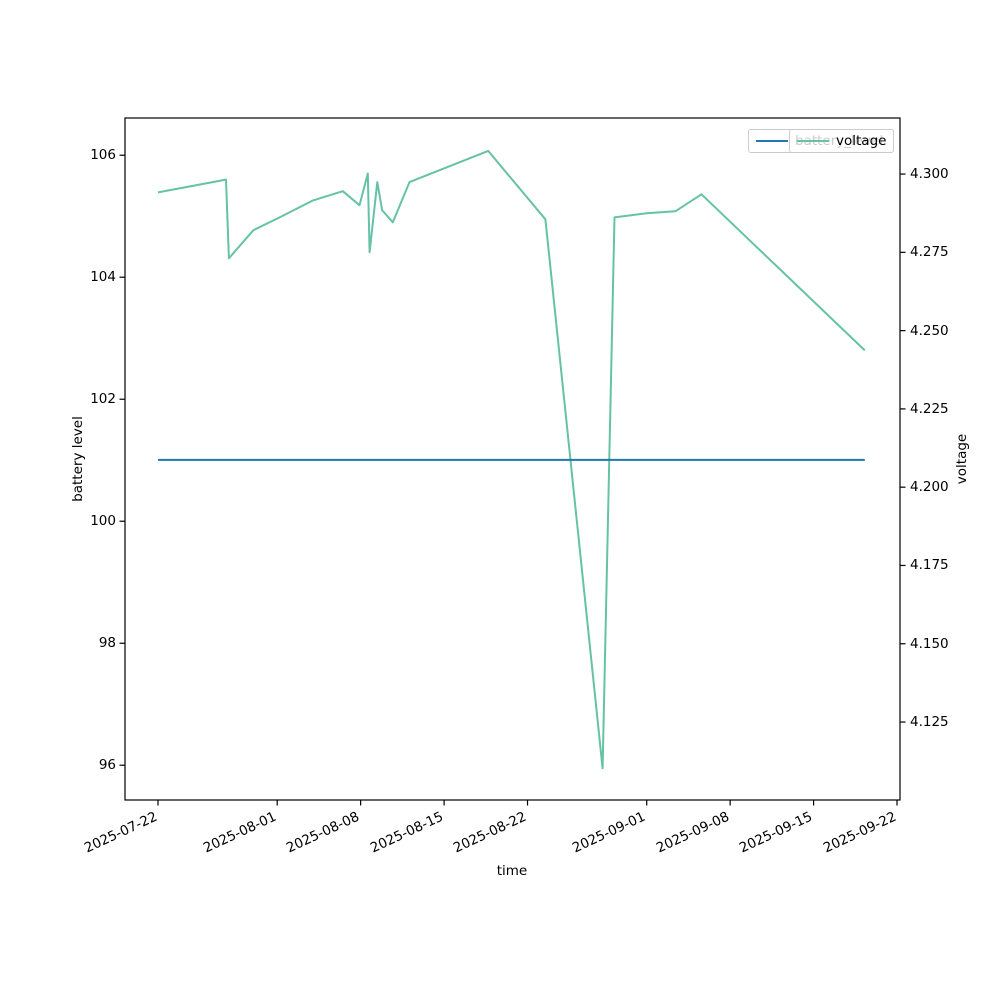  I want to click on right-axis-tick-label: 4.175, so click(929, 565).